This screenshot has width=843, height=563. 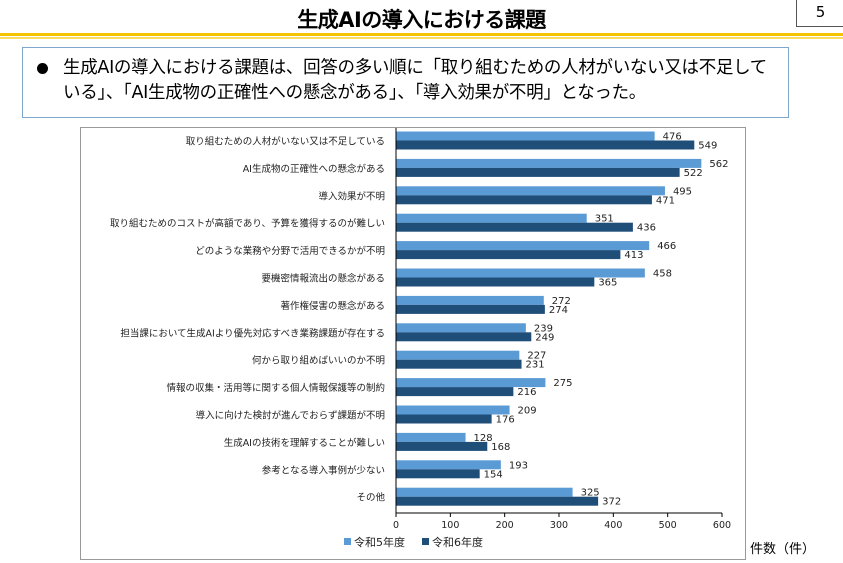 What do you see at coordinates (493, 474) in the screenshot?
I see `data-label: 154` at bounding box center [493, 474].